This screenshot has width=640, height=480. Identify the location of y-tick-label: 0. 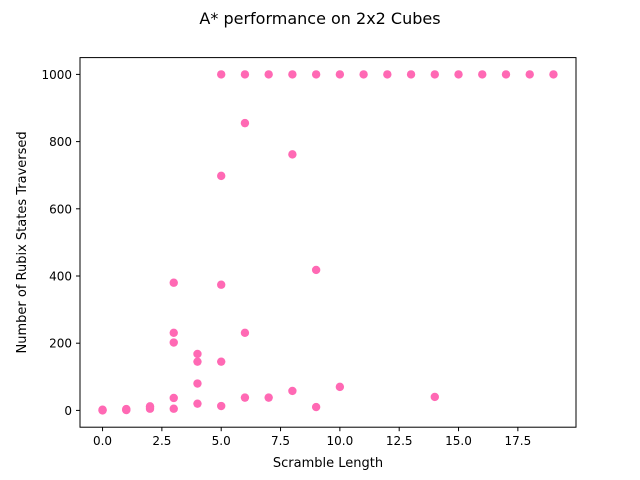
(68, 411).